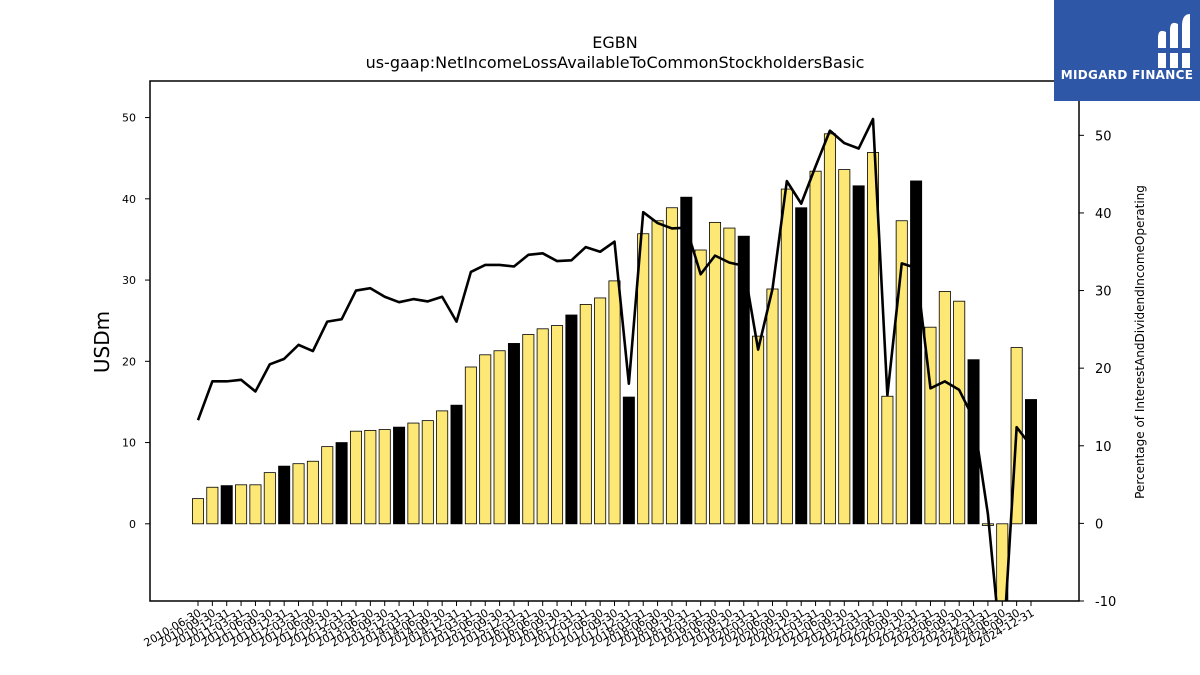 Image resolution: width=1200 pixels, height=675 pixels. What do you see at coordinates (1174, 41) in the screenshot?
I see `midgard-logo-icon` at bounding box center [1174, 41].